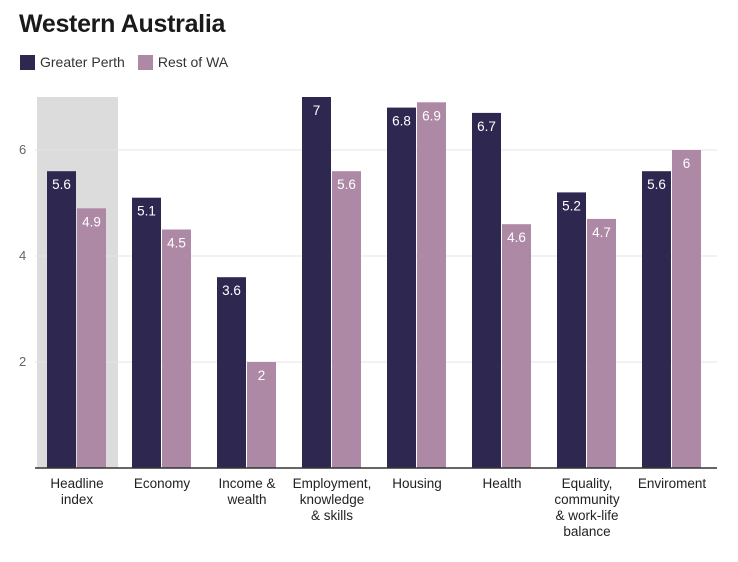  What do you see at coordinates (82, 62) in the screenshot?
I see `legend-label-greater-perth: Greater Perth` at bounding box center [82, 62].